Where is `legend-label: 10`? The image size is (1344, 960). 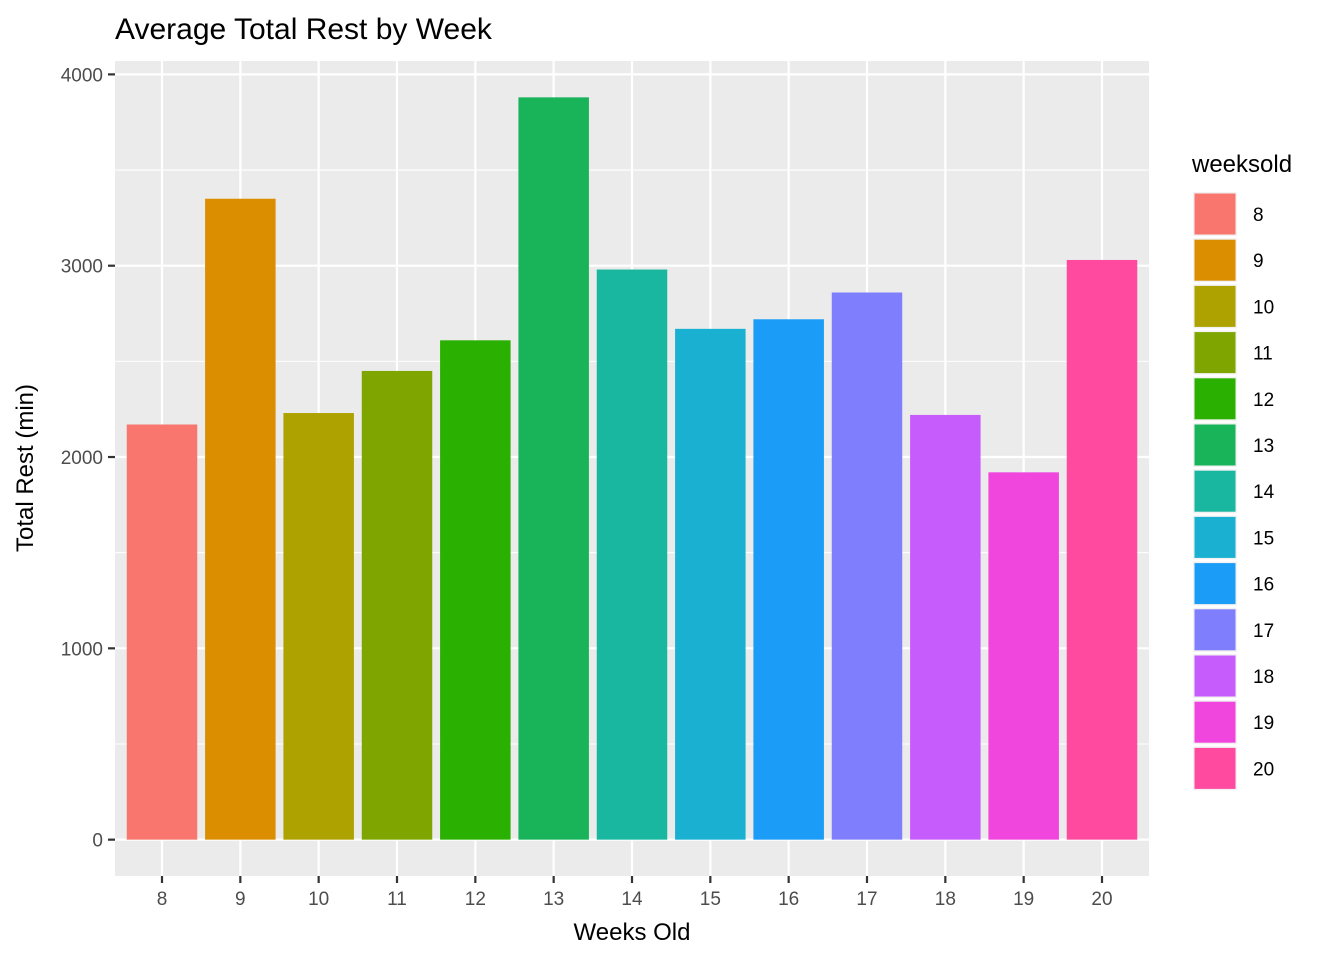 legend-label: 10 is located at coordinates (1263, 307).